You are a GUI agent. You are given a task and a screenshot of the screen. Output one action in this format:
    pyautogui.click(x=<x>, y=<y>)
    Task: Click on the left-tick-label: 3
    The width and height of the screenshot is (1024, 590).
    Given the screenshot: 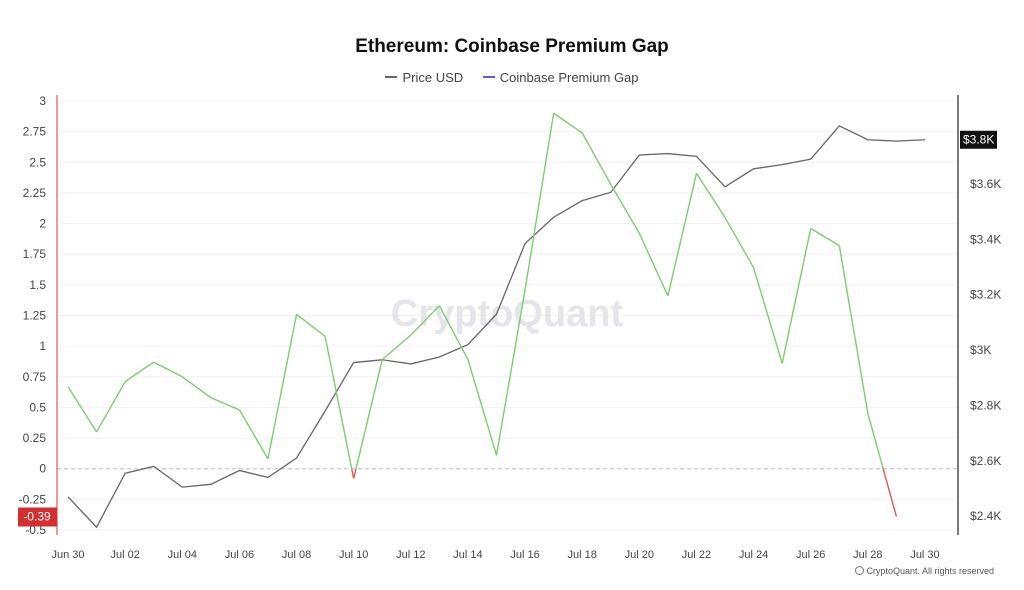 What is the action you would take?
    pyautogui.click(x=42, y=101)
    